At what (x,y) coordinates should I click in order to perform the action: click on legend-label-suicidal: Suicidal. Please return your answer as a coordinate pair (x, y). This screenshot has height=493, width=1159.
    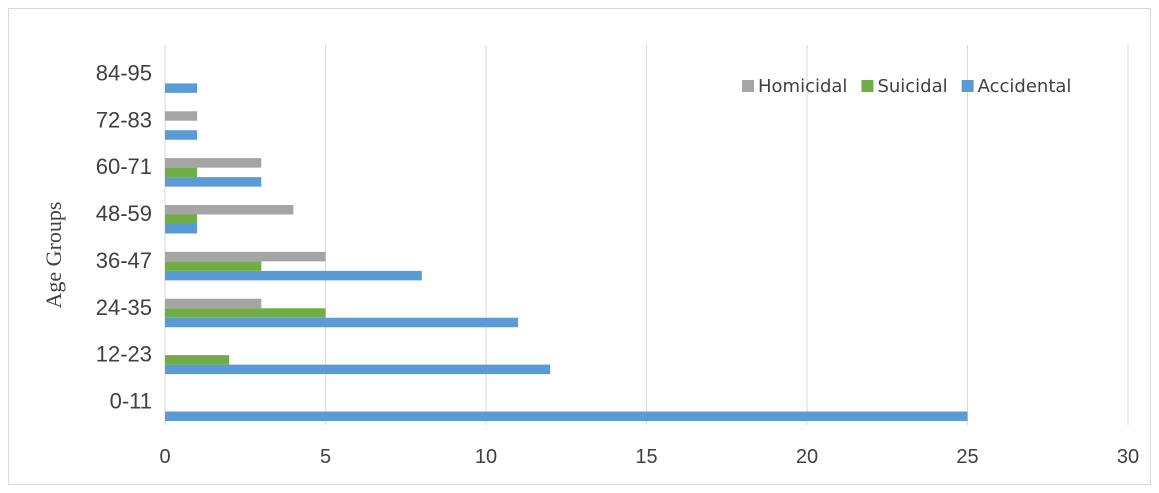
    Looking at the image, I should click on (912, 86).